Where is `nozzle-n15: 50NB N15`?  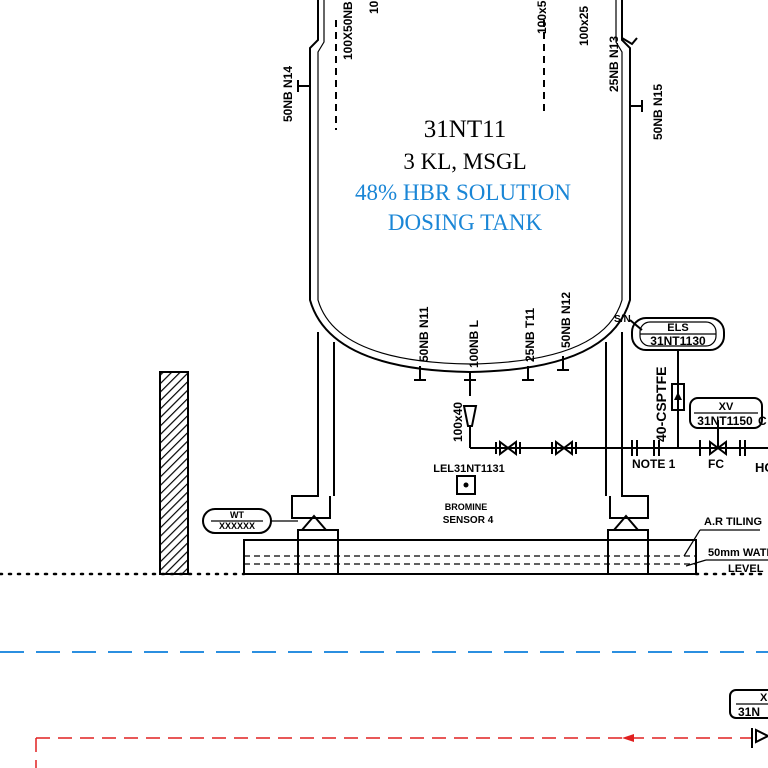
nozzle-n15: 50NB N15 is located at coordinates (647, 112).